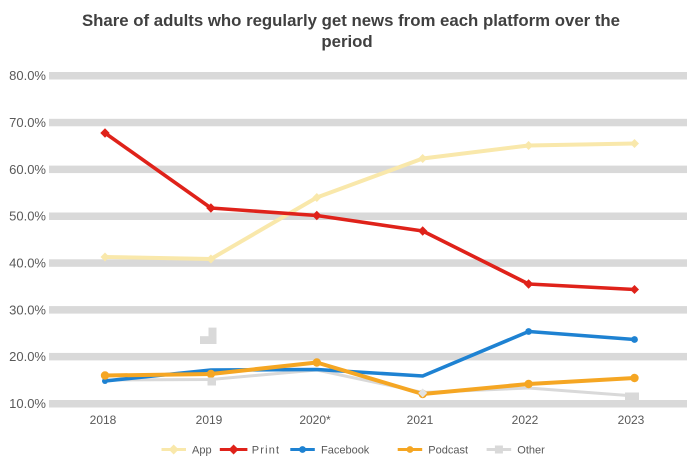 This screenshot has height=467, width=700. Describe the element at coordinates (202, 451) in the screenshot. I see `svg-text: App` at that location.